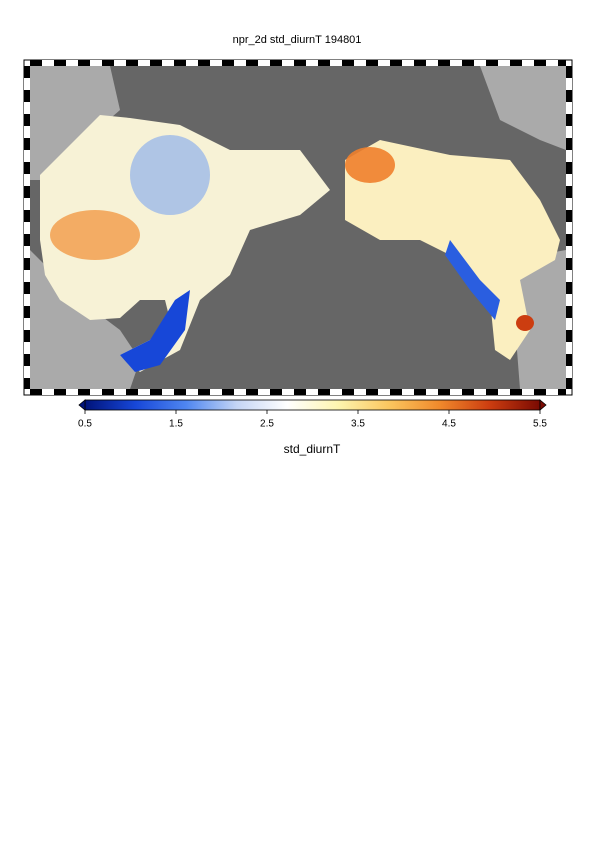 This screenshot has height=847, width=595. Describe the element at coordinates (312, 449) in the screenshot. I see `colorbar-label: std_diurnT` at that location.